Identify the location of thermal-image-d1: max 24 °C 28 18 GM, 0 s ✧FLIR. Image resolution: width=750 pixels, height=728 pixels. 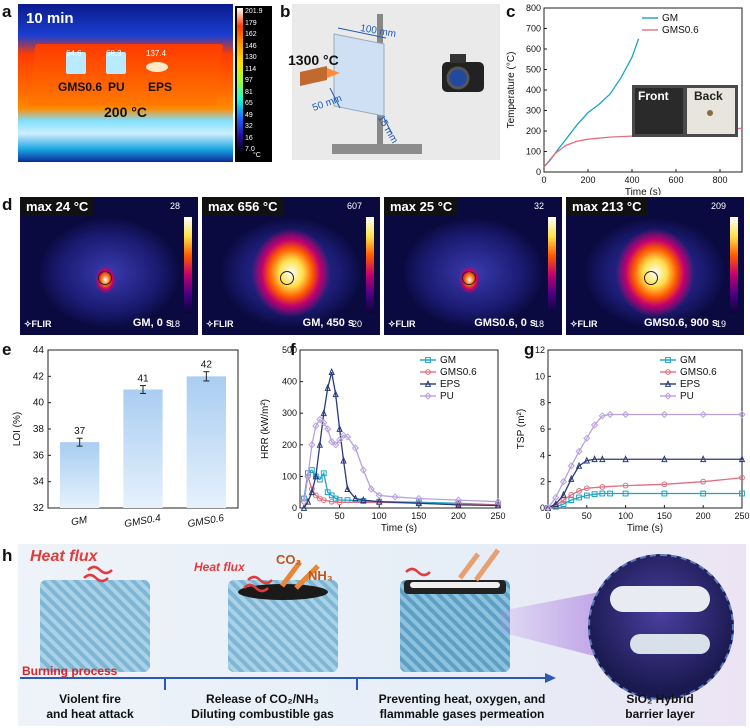
(109, 266).